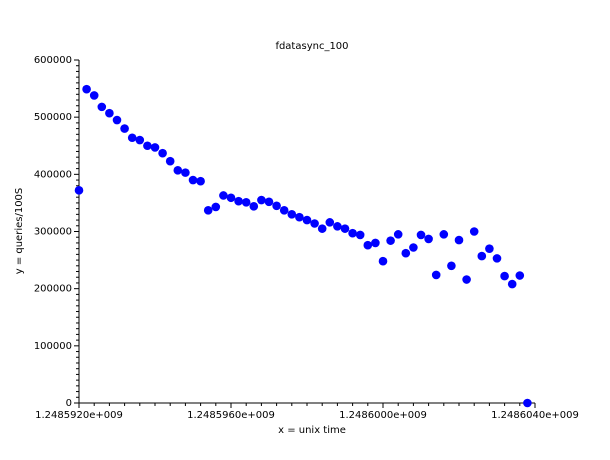  I want to click on x-tick-label: 1.2485960e+009, so click(231, 415).